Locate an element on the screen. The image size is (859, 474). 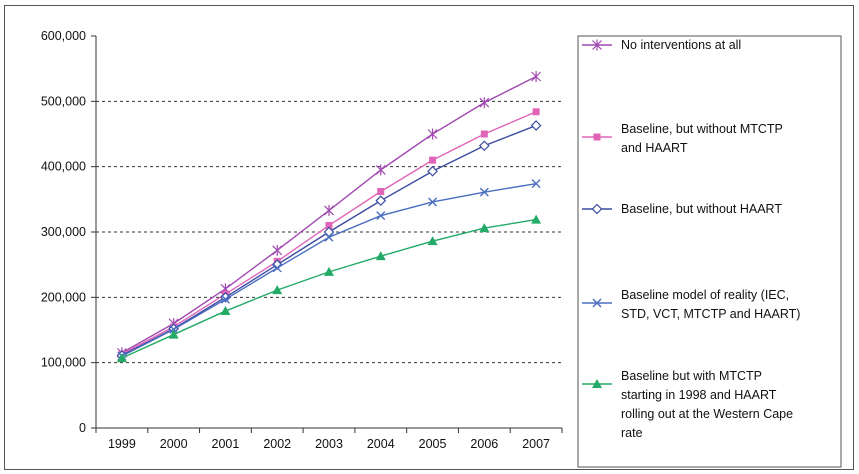
y-tick-label: 500,000 is located at coordinates (63, 101).